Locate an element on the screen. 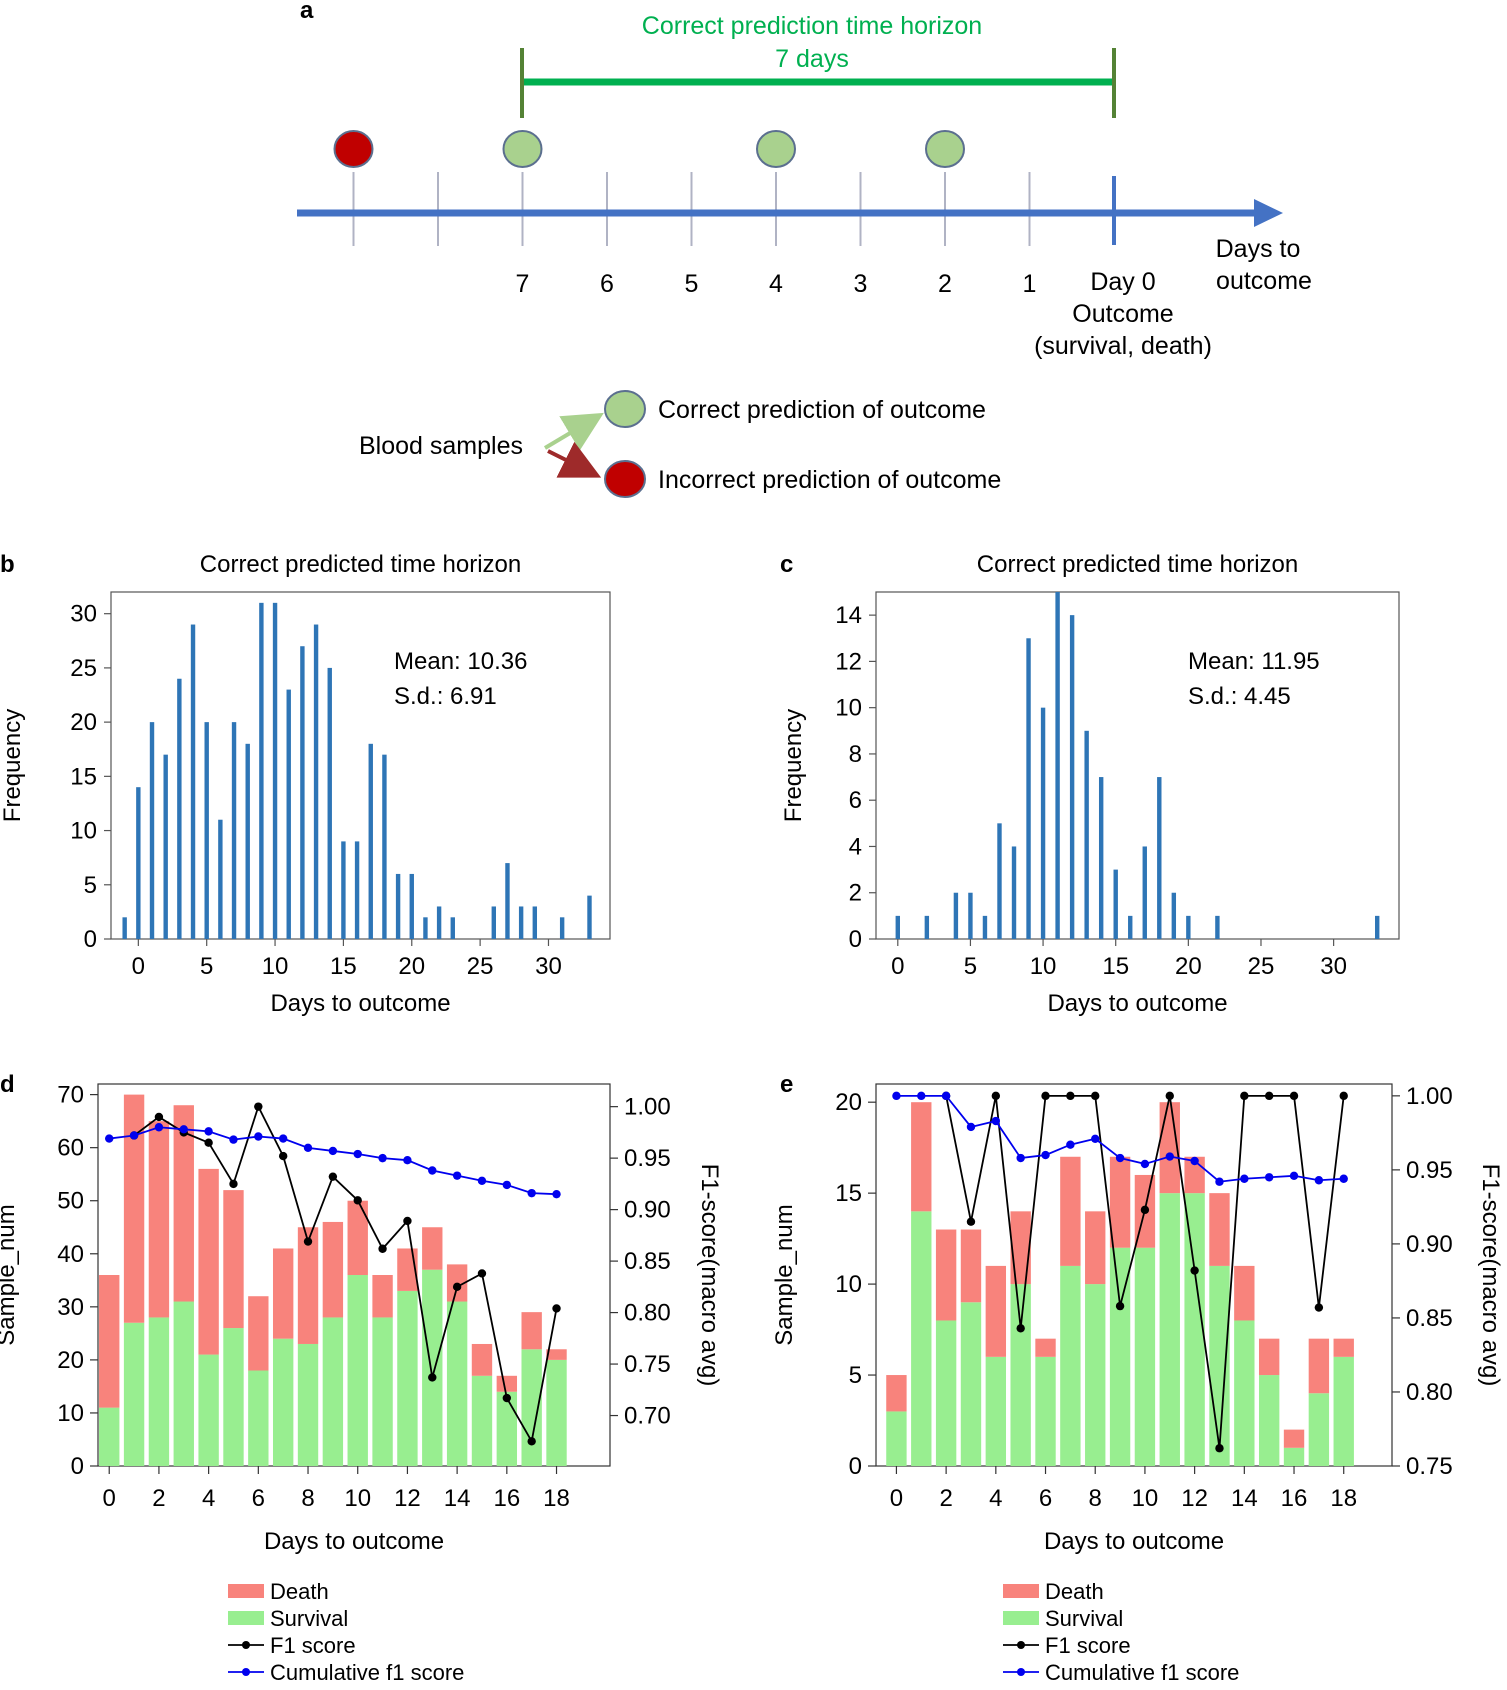 The height and width of the screenshot is (1690, 1507). y-tick-label: 25 is located at coordinates (83, 668).